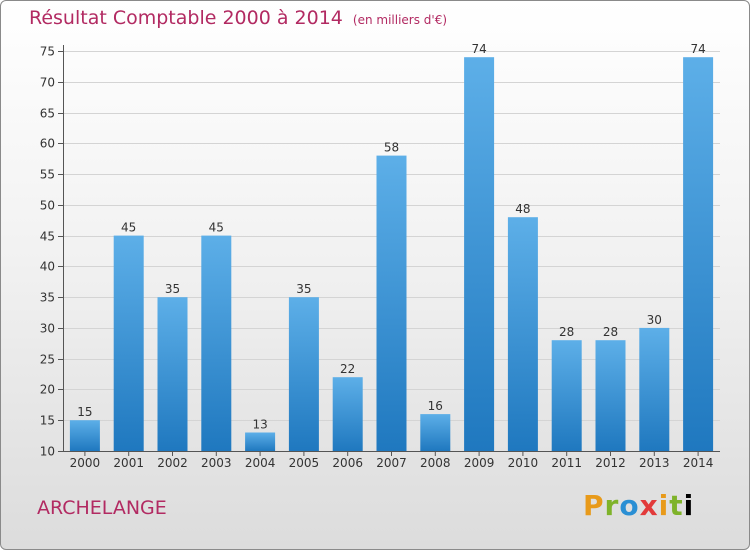  What do you see at coordinates (479, 463) in the screenshot?
I see `x-tick-label: 2009` at bounding box center [479, 463].